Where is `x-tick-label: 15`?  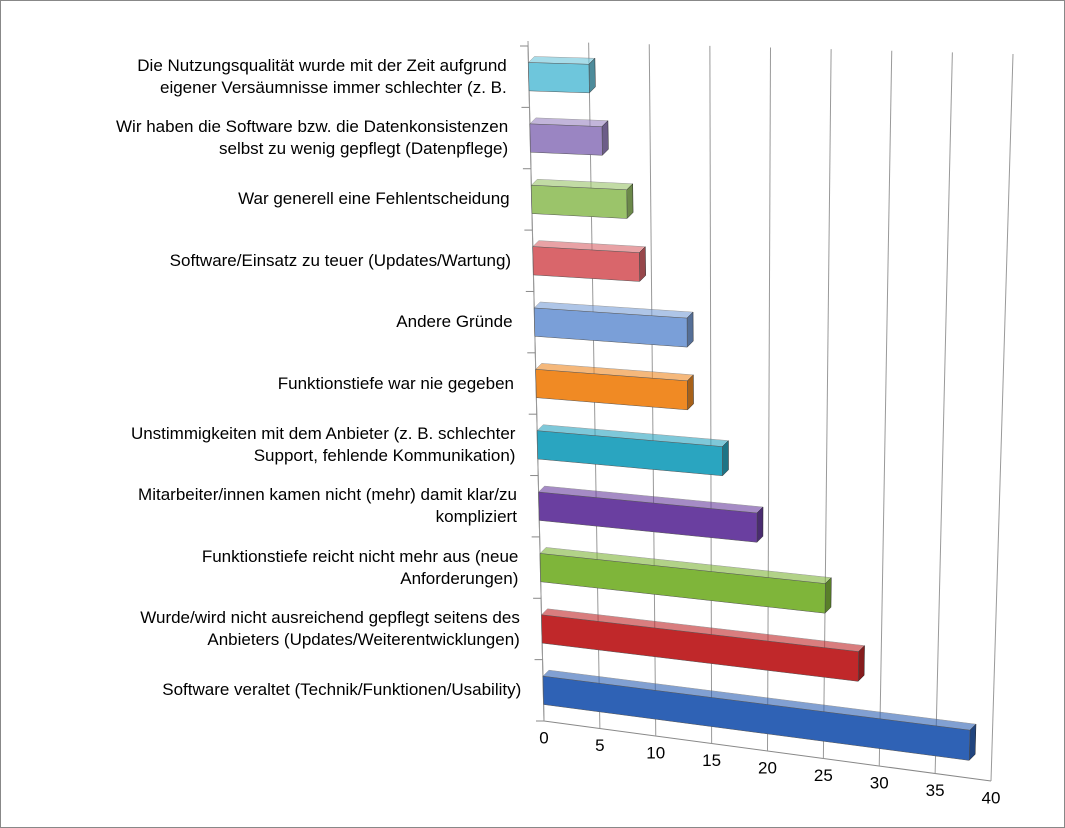
x-tick-label: 15 is located at coordinates (711, 760).